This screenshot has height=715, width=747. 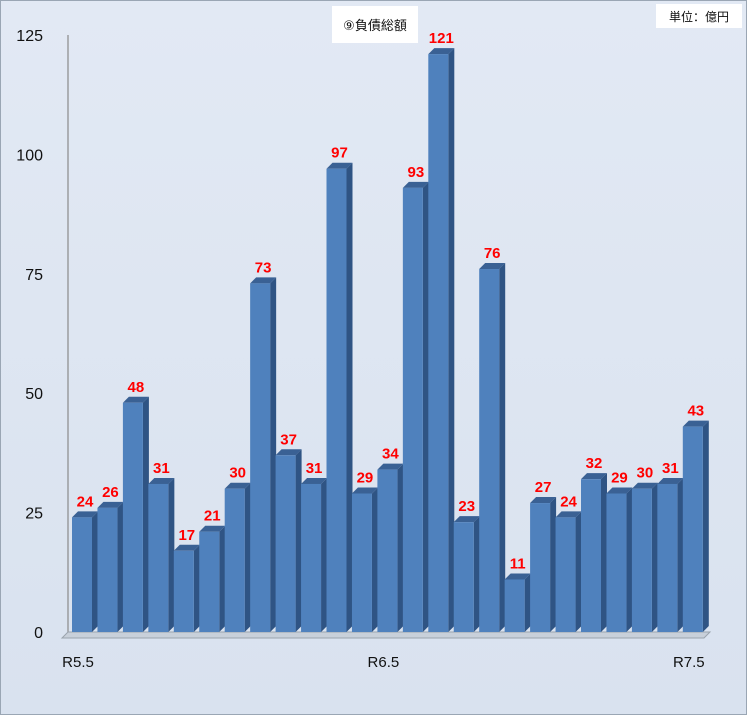 I want to click on data-label: 48, so click(x=136, y=387).